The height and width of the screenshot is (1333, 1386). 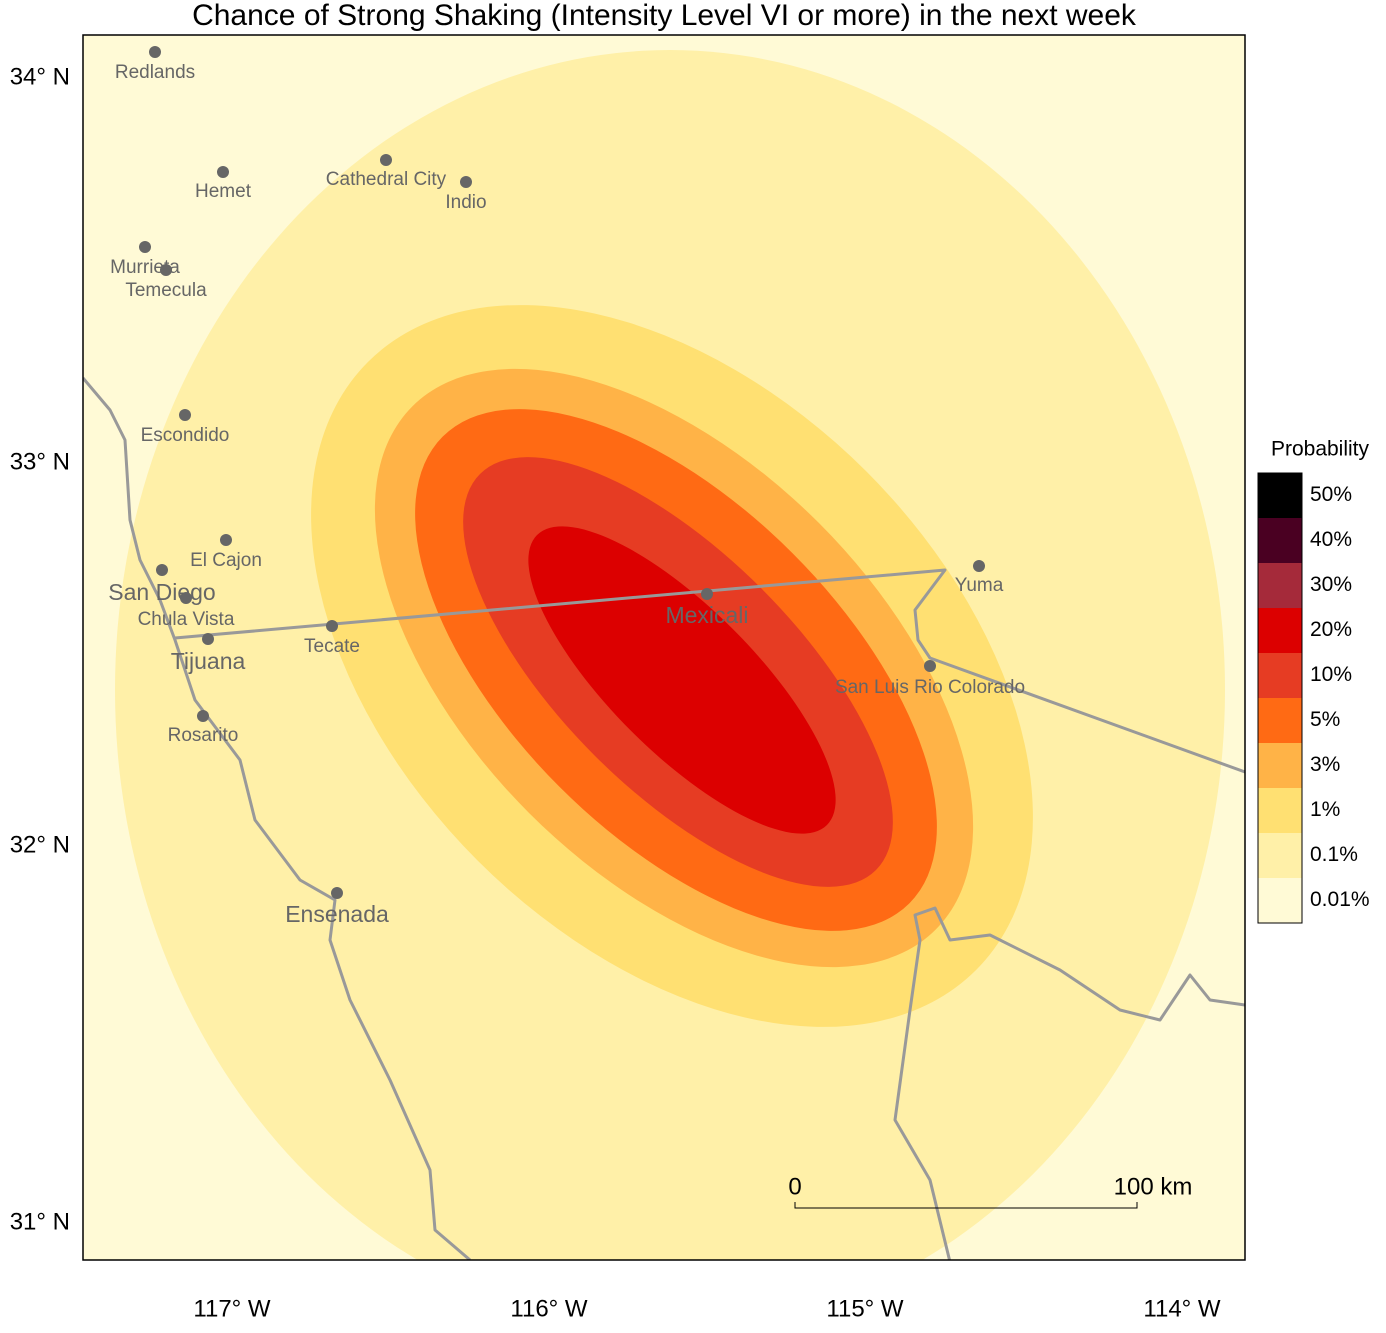 What do you see at coordinates (682, 680) in the screenshot?
I see `contour` at bounding box center [682, 680].